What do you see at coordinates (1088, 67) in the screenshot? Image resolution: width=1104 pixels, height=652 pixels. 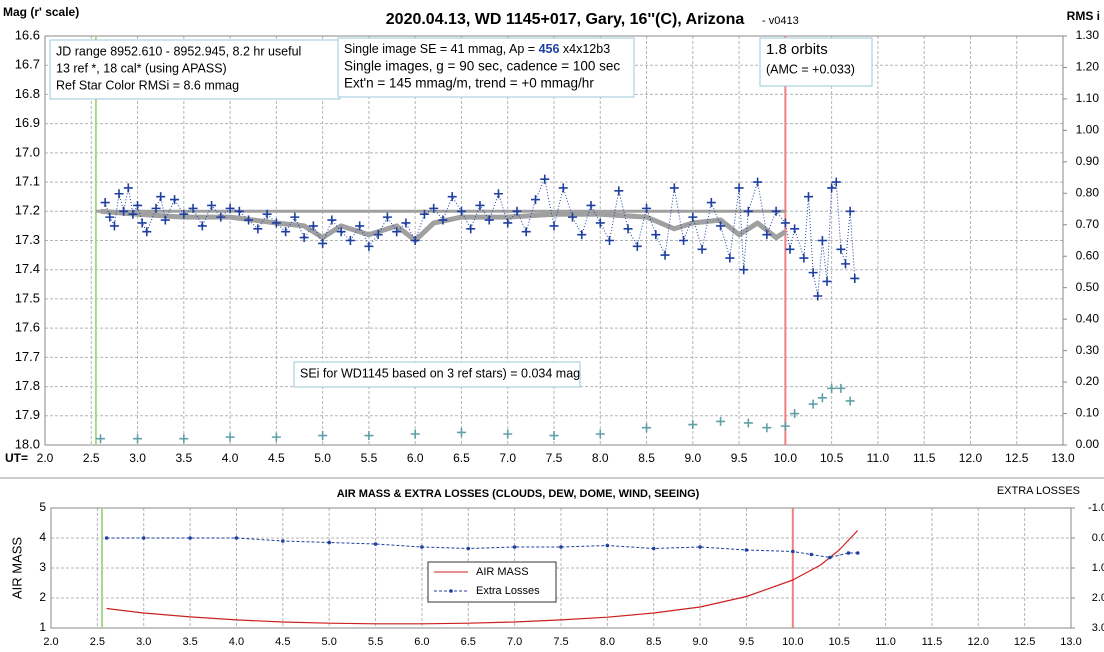 I see `y2-tick-label: 1.20` at bounding box center [1088, 67].